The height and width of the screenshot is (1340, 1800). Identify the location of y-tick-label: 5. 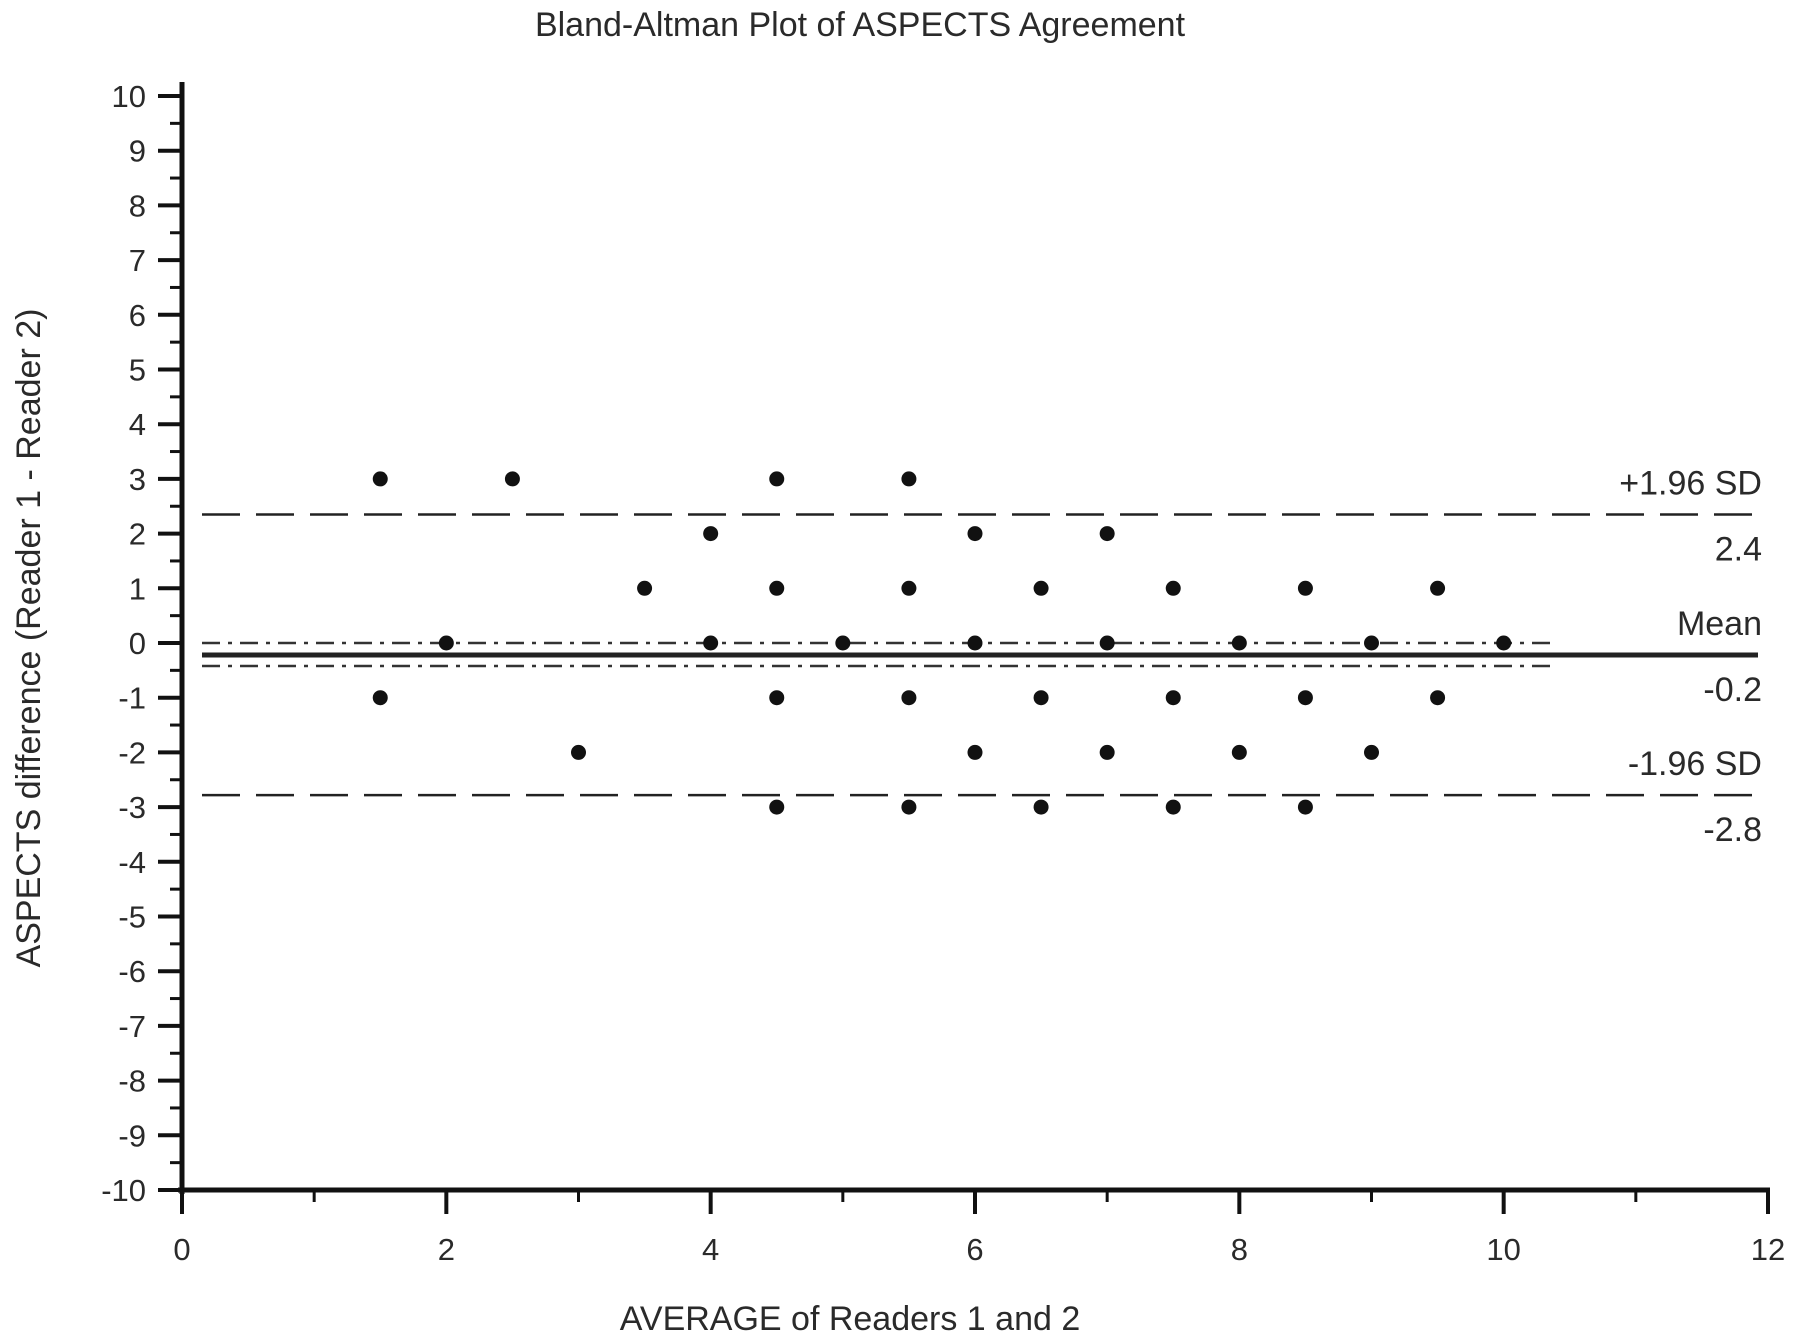
(137, 370).